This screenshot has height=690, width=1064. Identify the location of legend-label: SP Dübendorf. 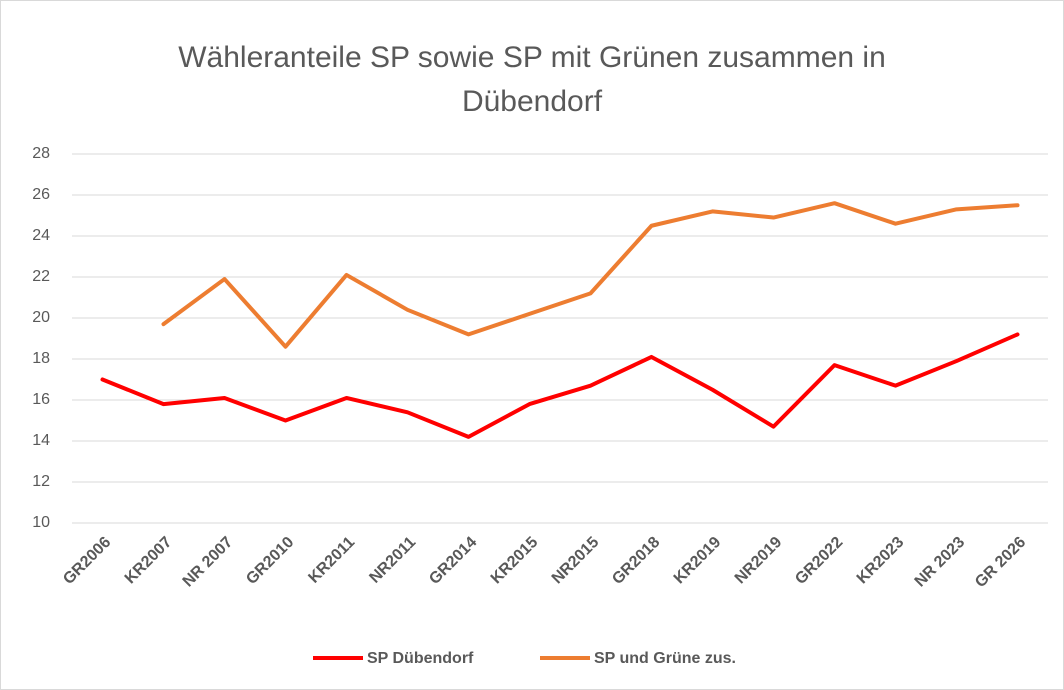
(420, 658).